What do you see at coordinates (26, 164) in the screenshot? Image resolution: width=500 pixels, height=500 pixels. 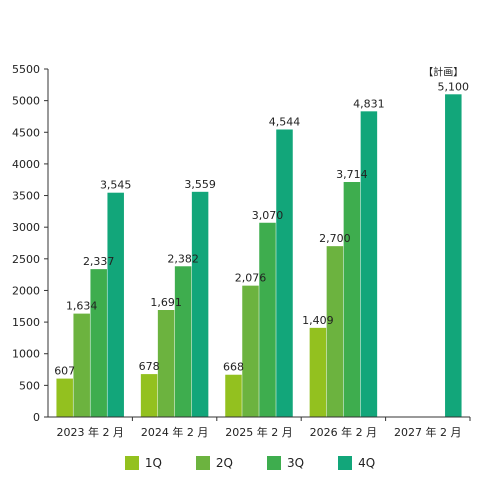 I see `y-tick-label: 4000` at bounding box center [26, 164].